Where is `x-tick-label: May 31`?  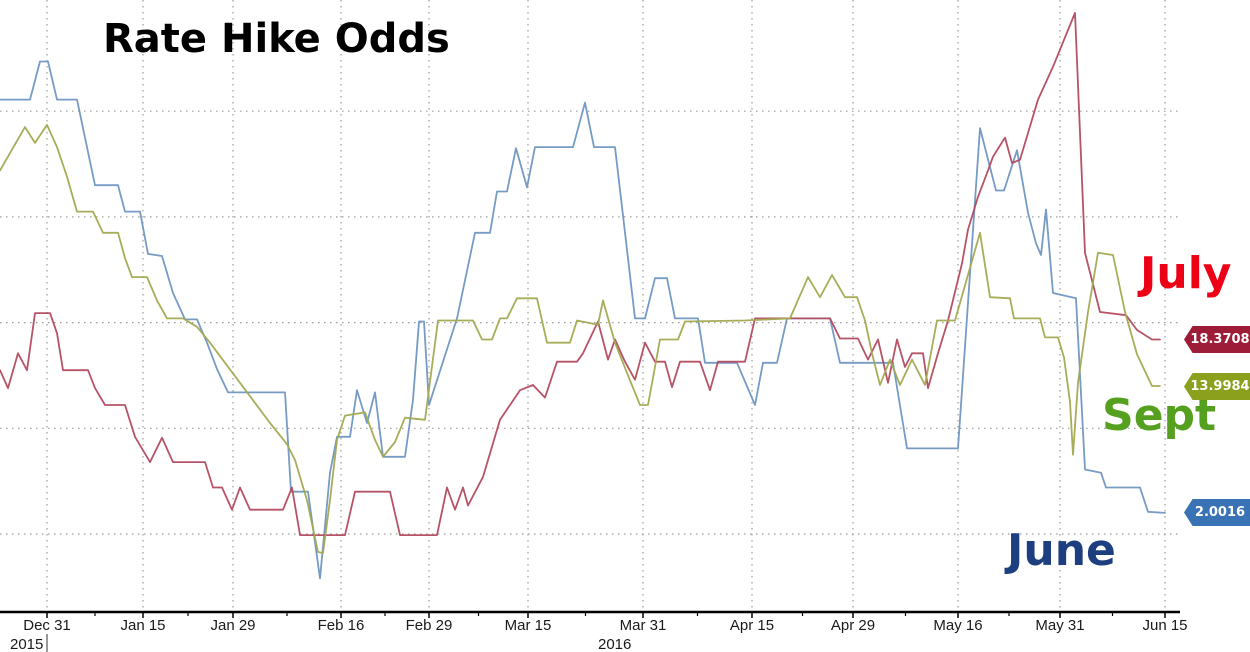 x-tick-label: May 31 is located at coordinates (1060, 625).